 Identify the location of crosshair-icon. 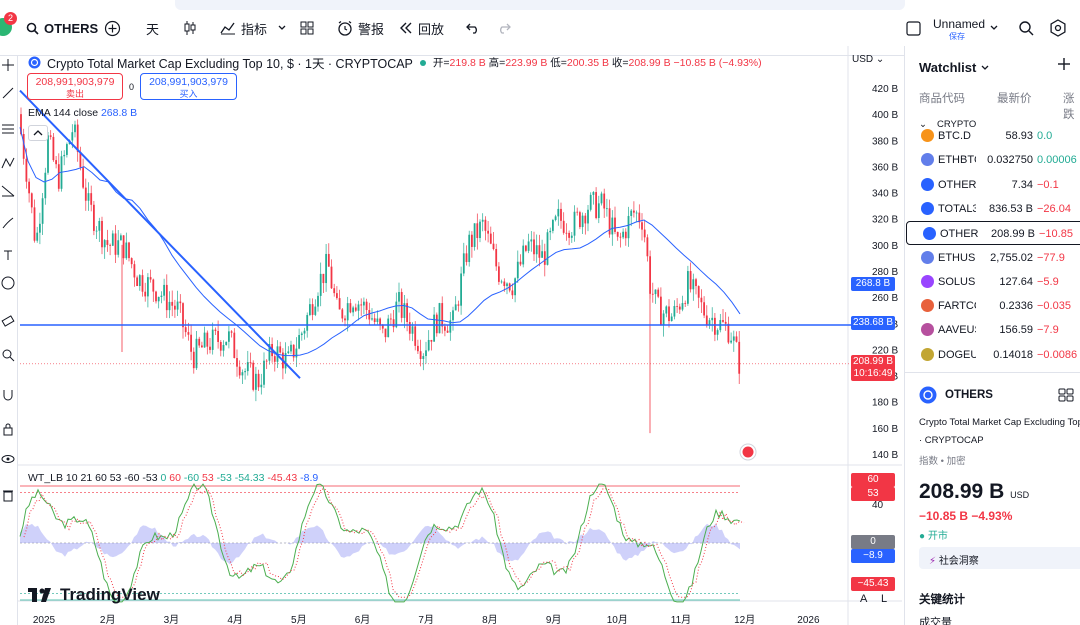
(8, 65).